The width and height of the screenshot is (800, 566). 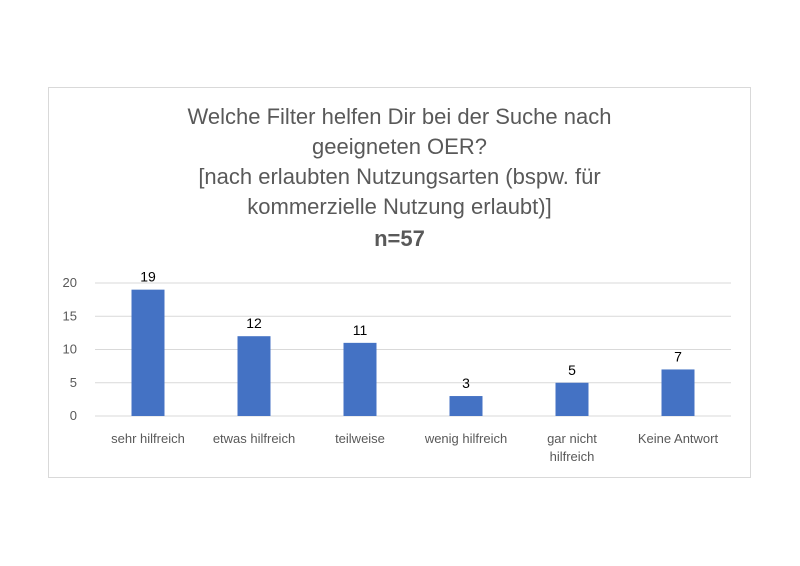 I want to click on chart-title-line: [nach erlaubten Nutzungsarten (bspw. für, so click(x=399, y=176).